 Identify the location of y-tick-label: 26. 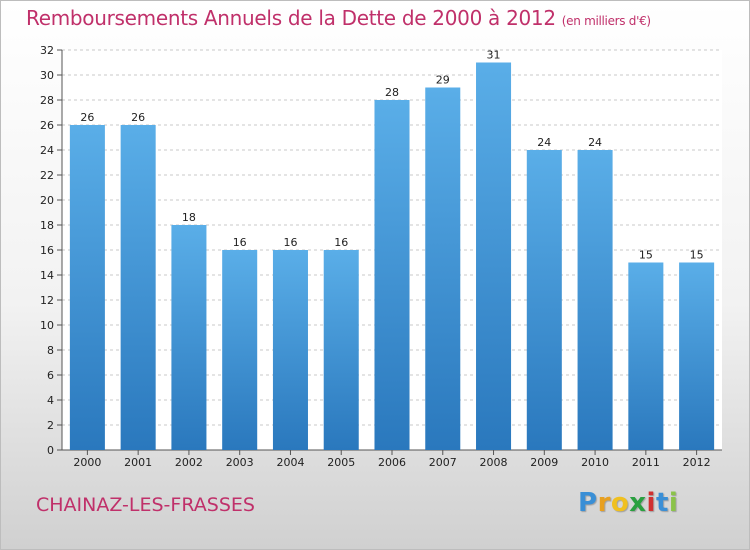
(47, 125).